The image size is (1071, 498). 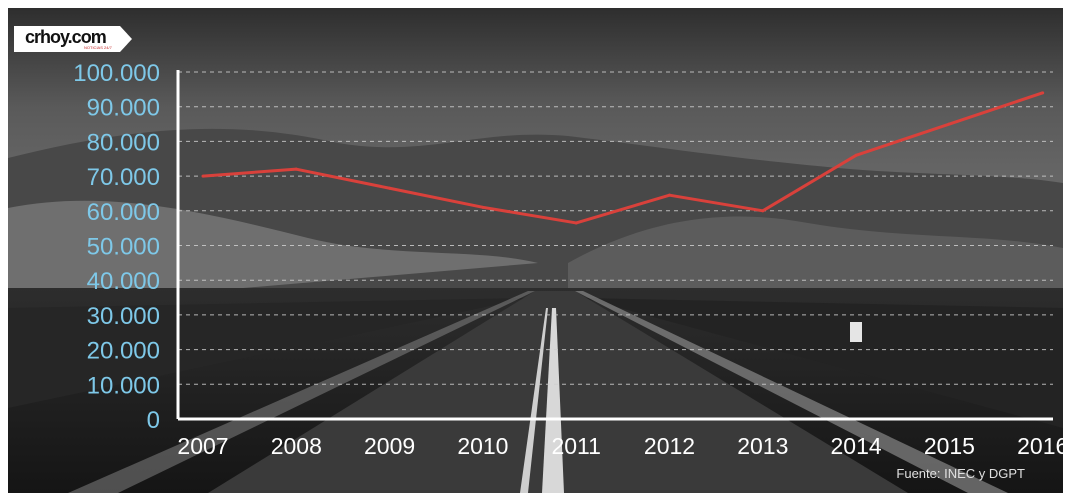 I want to click on x-tick-label: 2015, so click(x=949, y=446).